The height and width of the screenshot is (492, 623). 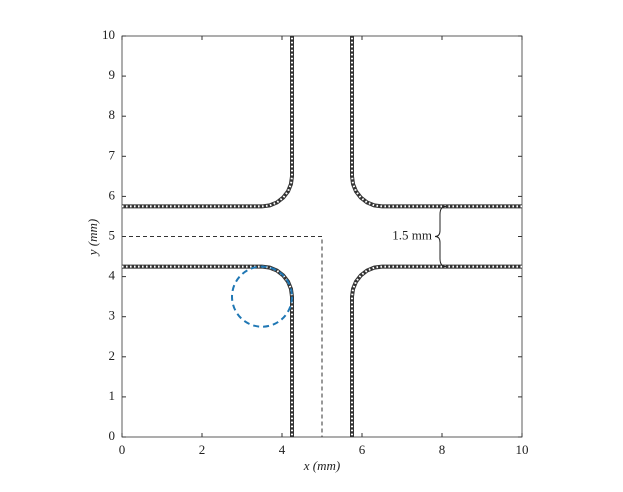 What do you see at coordinates (112, 154) in the screenshot?
I see `y-tick-label: 7` at bounding box center [112, 154].